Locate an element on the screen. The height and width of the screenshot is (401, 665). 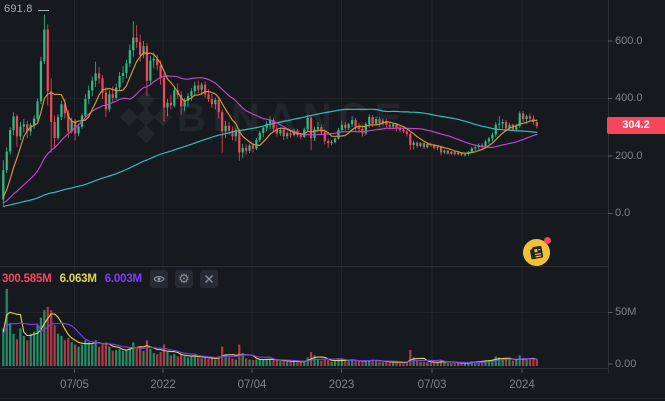
price-axis-label: 600.0 is located at coordinates (629, 40).